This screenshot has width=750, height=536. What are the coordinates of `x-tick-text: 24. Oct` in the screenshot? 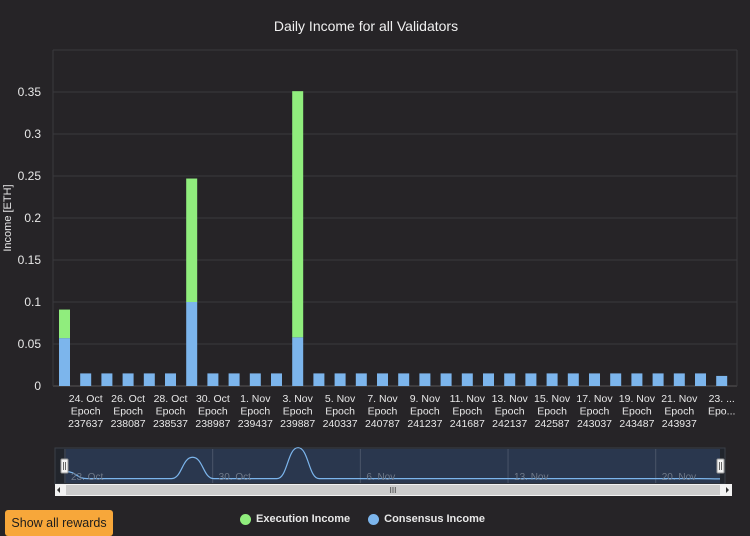 It's located at (86, 399).